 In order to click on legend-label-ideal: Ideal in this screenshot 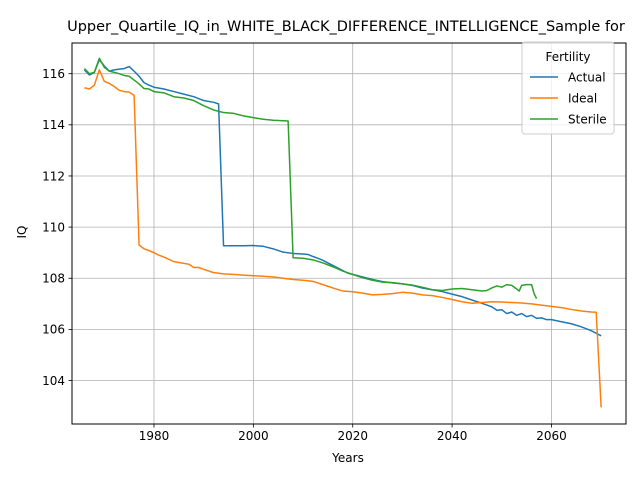, I will do `click(582, 98)`.